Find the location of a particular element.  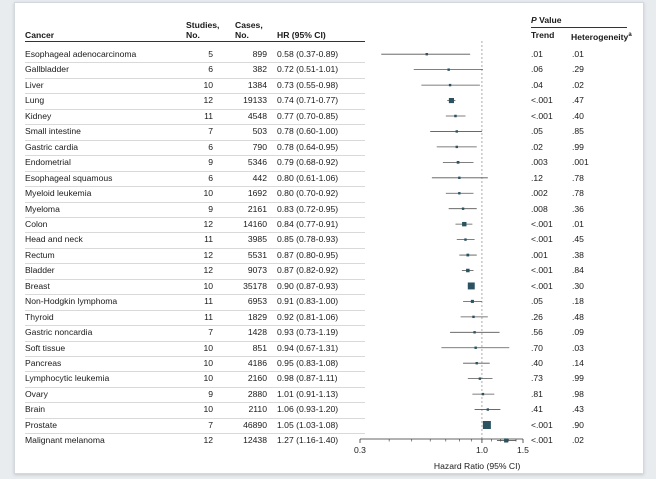

cell-heterogeneity: .09 is located at coordinates (578, 332).